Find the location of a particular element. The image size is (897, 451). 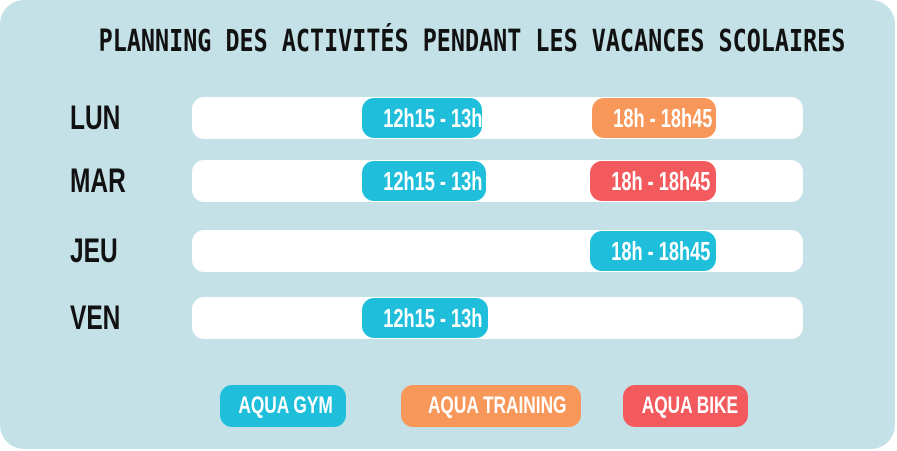

schedule-row-jeu: JEU 18h - 18h45 is located at coordinates (448, 251).